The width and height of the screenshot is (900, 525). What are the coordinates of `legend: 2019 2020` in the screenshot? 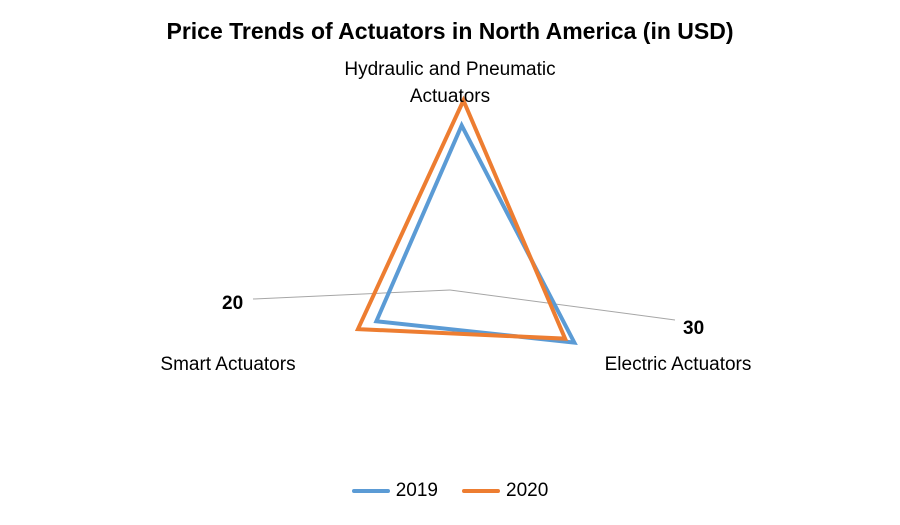 It's located at (450, 491).